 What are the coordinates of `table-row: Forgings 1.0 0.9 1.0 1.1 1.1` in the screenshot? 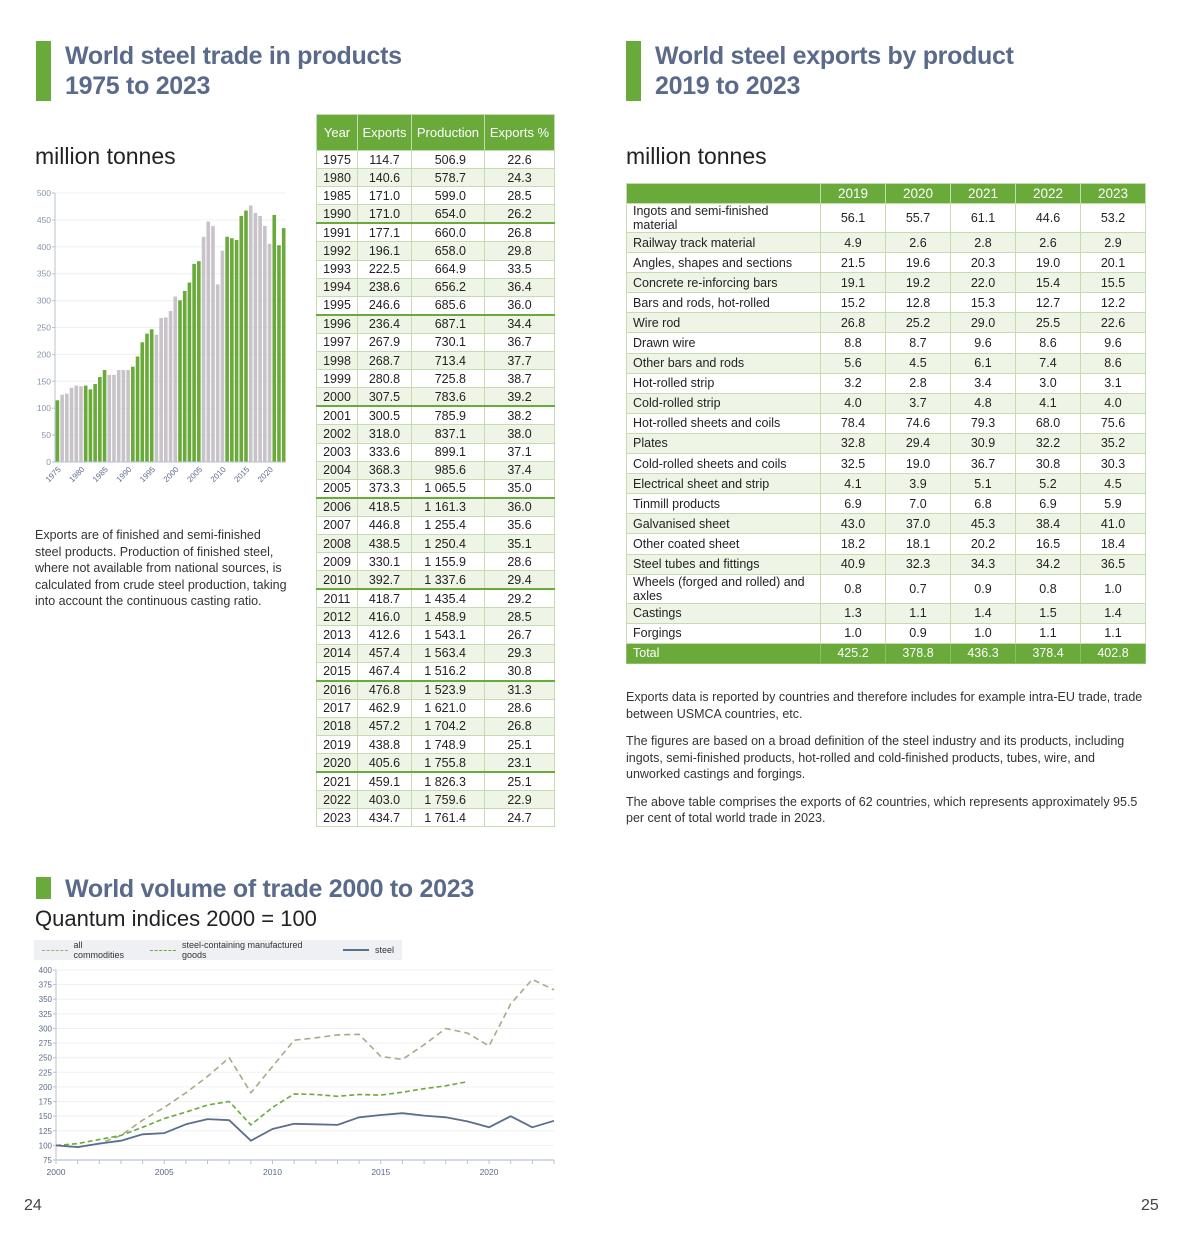 It's located at (886, 633).